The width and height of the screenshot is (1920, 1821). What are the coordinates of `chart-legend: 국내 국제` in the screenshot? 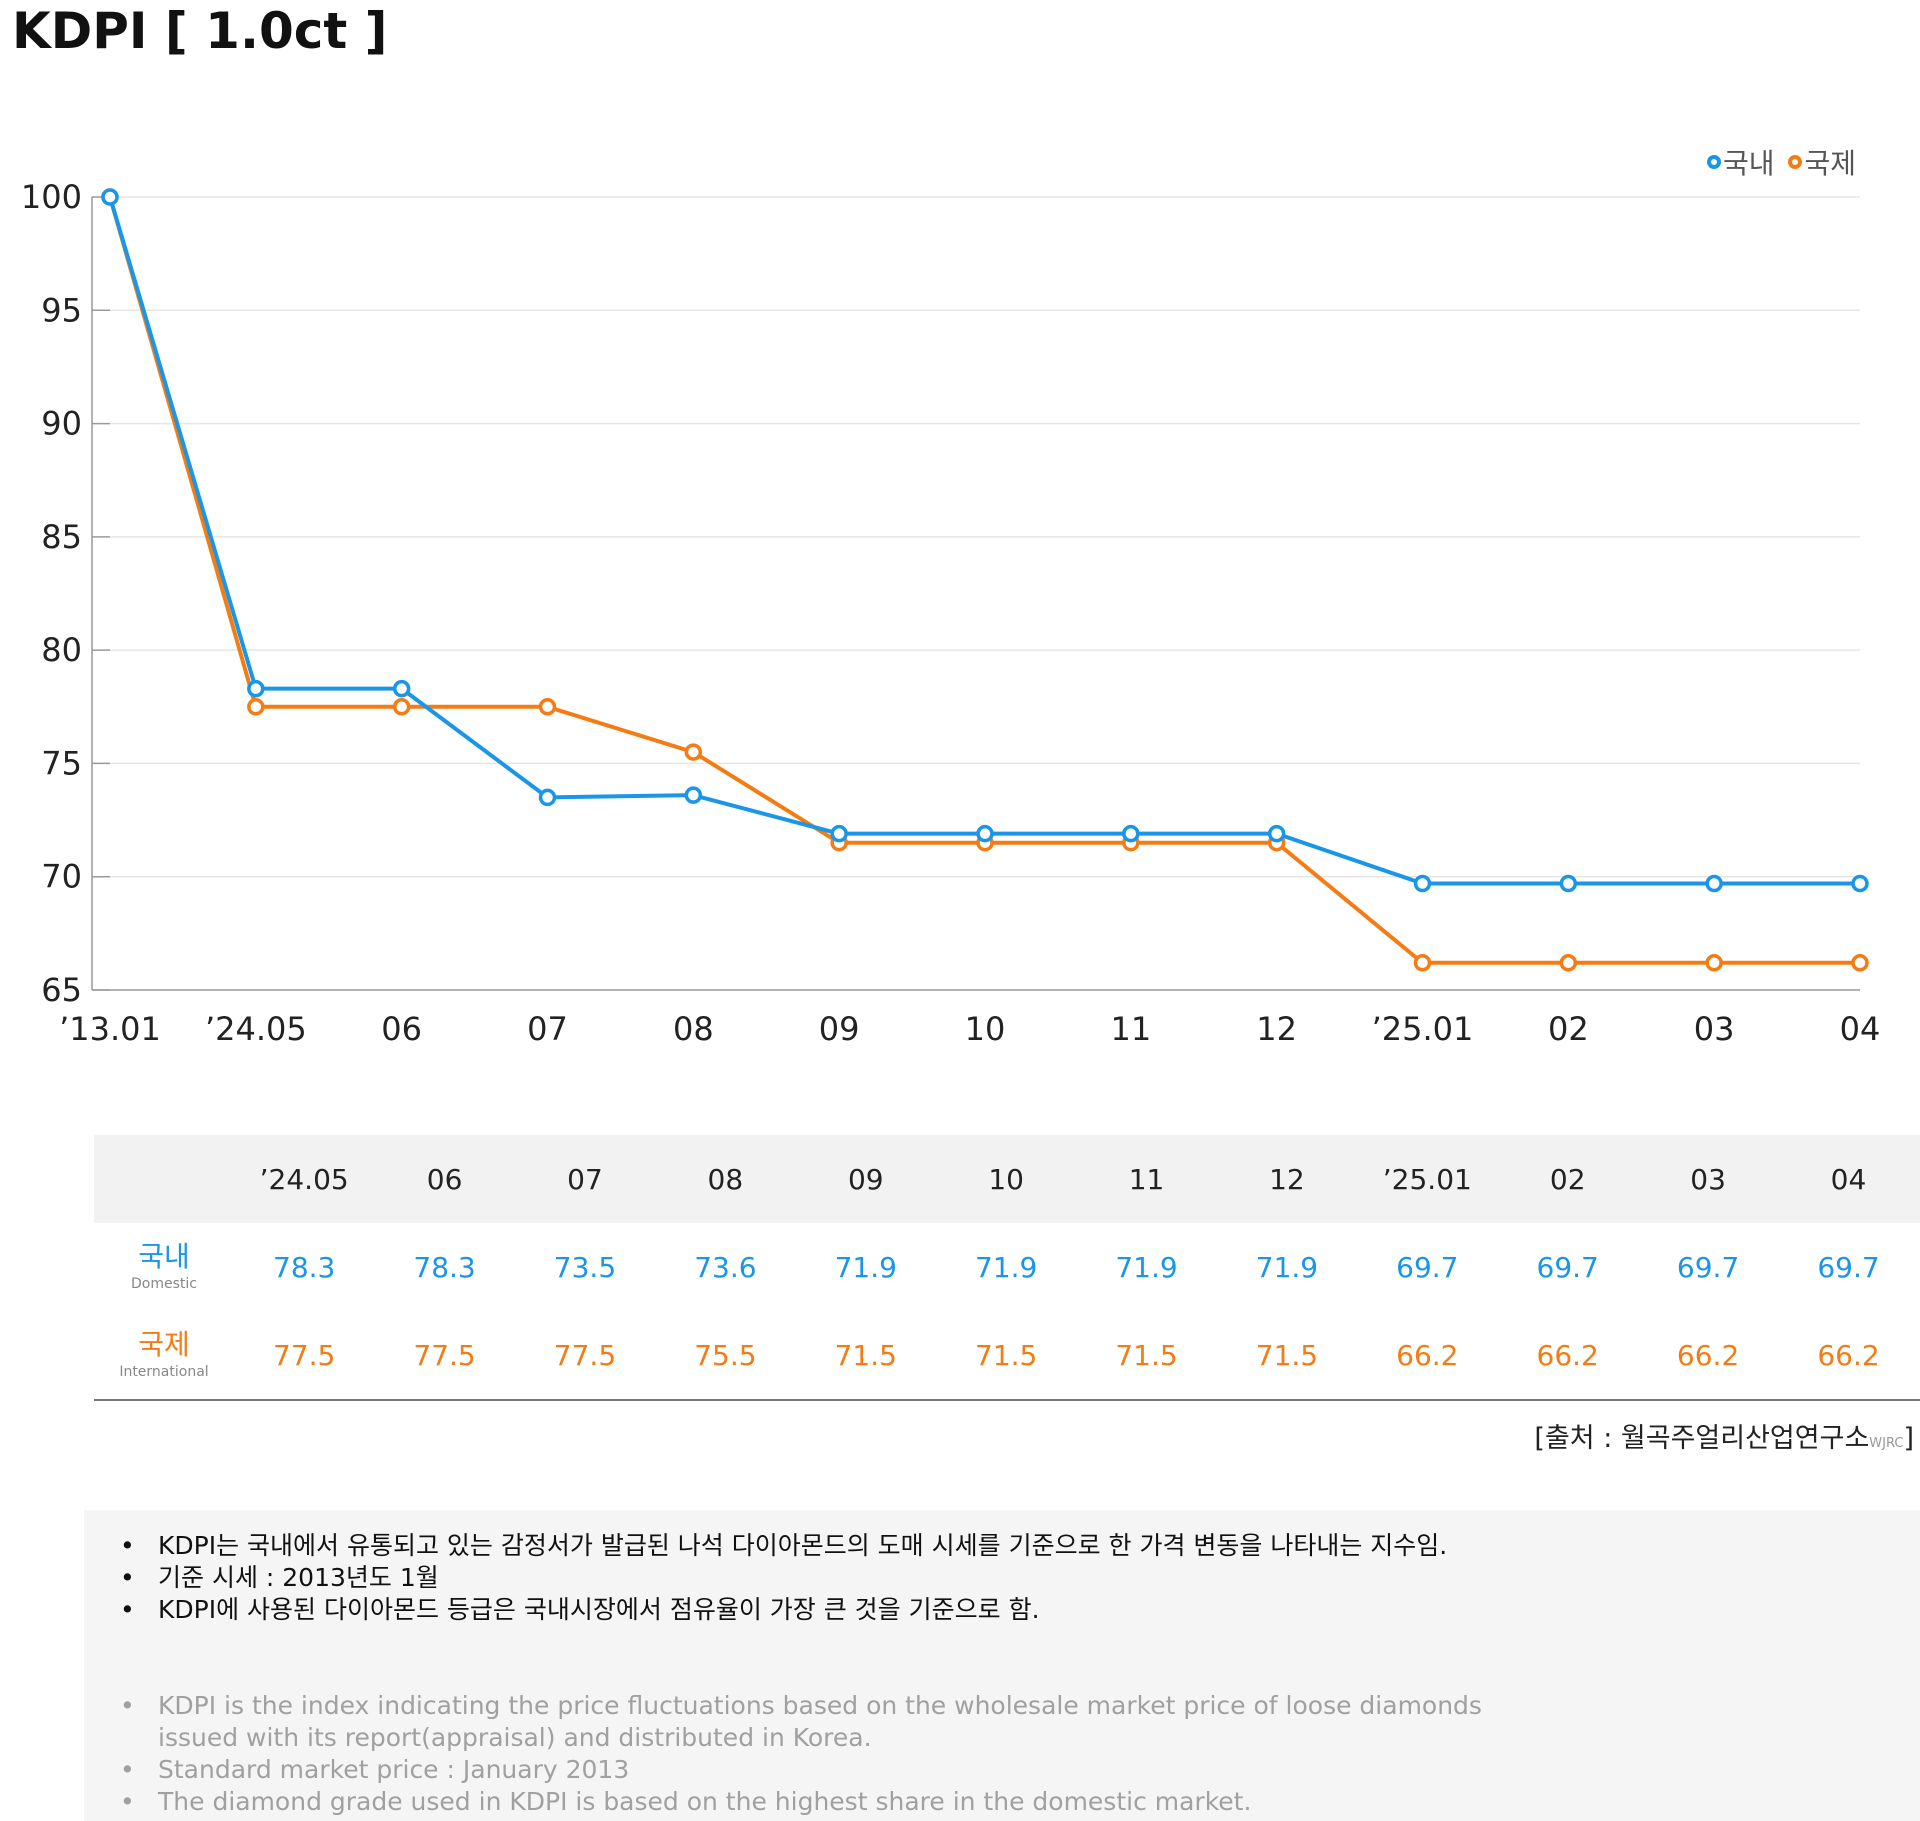 It's located at (1781, 162).